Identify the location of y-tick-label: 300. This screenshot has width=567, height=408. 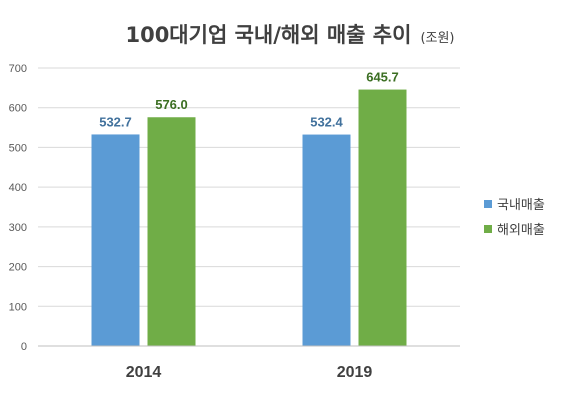
(18, 228).